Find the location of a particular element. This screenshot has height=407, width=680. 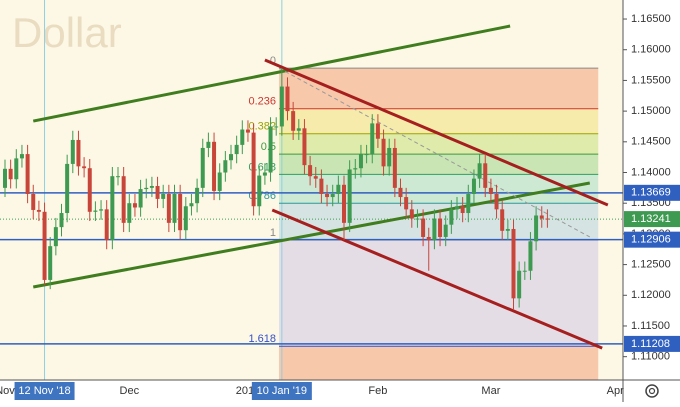

settings-gear is located at coordinates (652, 391).